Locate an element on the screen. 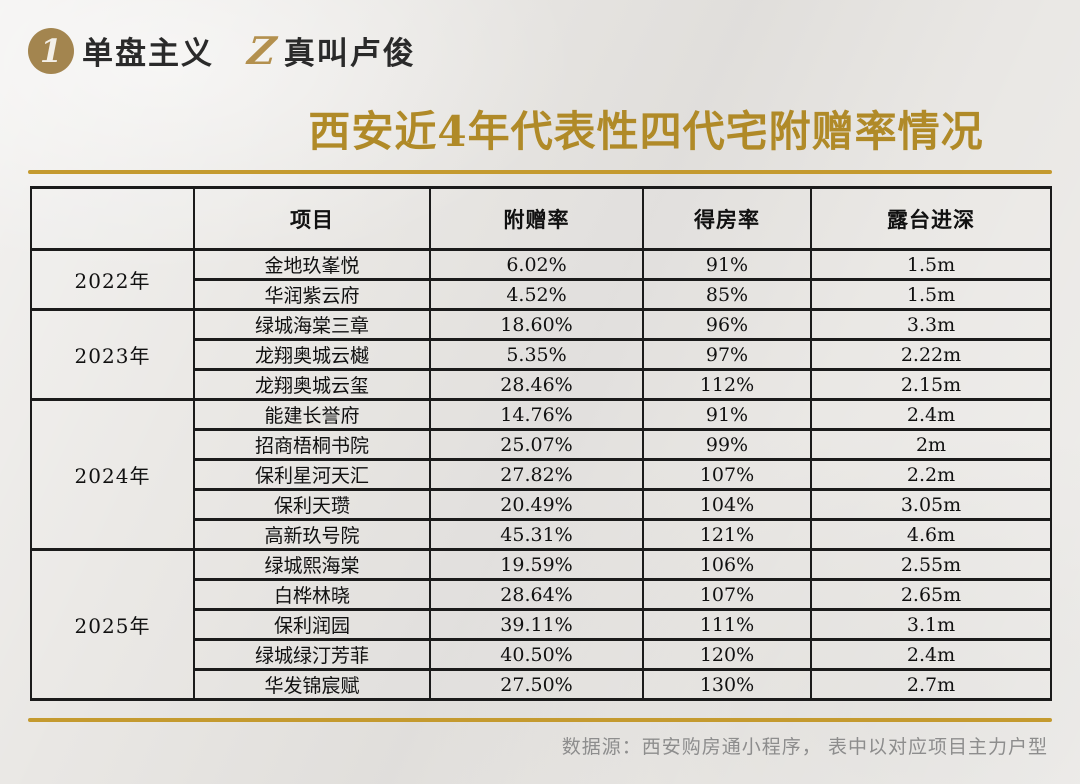 The width and height of the screenshot is (1080, 784). table-header-row: 项目 附赠率 得房率 露台进深 is located at coordinates (541, 218).